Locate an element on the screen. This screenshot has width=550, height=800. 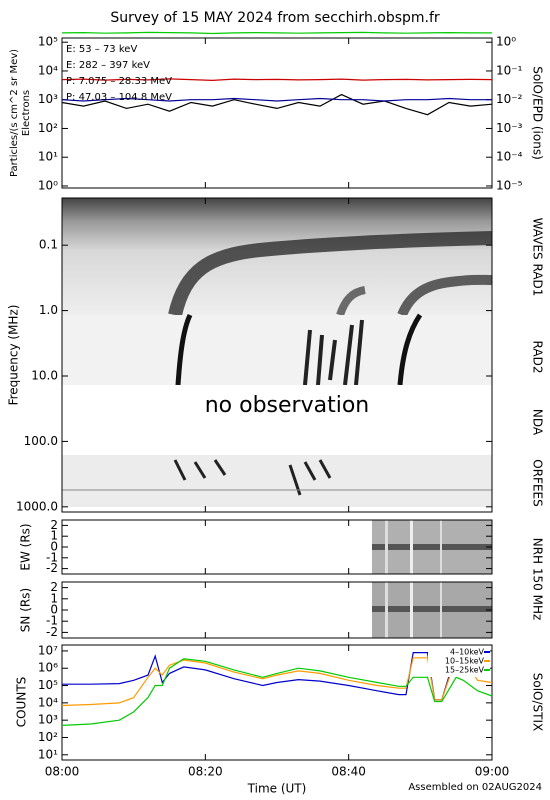
instrument-label: NDA is located at coordinates (538, 422).